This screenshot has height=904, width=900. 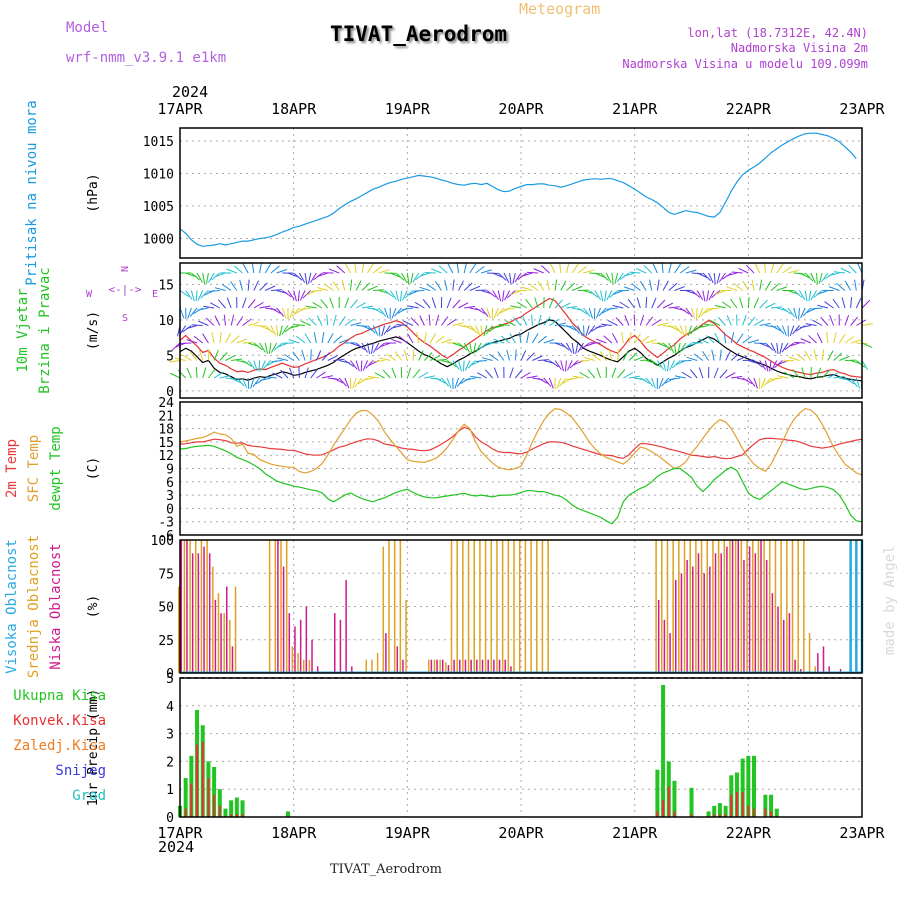 I want to click on time-label-top: 17APR, so click(x=180, y=109).